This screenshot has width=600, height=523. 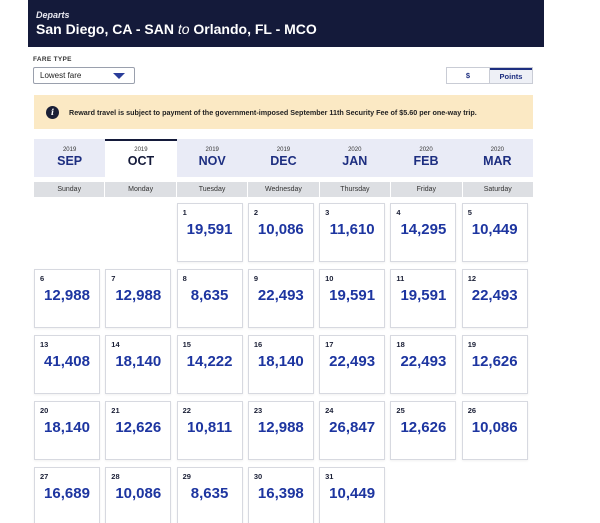 I want to click on calendar-day-cell: 13 41,408, so click(x=69, y=365).